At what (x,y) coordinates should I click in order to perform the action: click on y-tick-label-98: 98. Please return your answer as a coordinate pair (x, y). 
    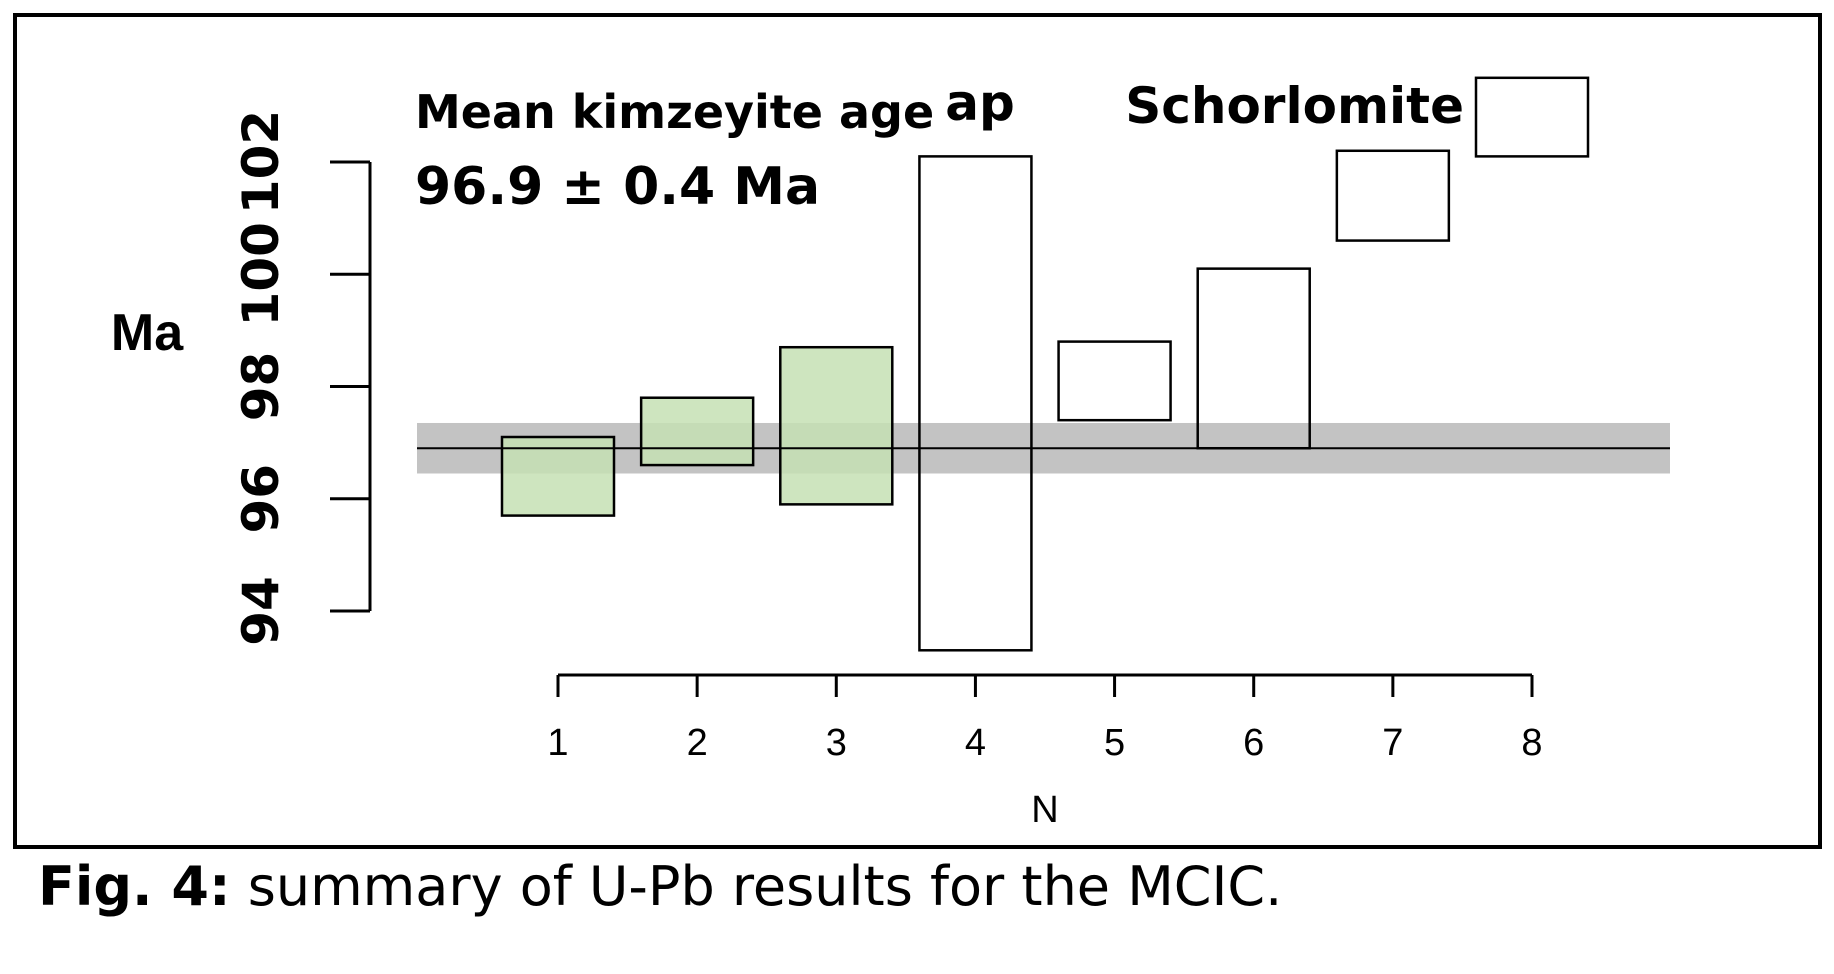
    Looking at the image, I should click on (261, 387).